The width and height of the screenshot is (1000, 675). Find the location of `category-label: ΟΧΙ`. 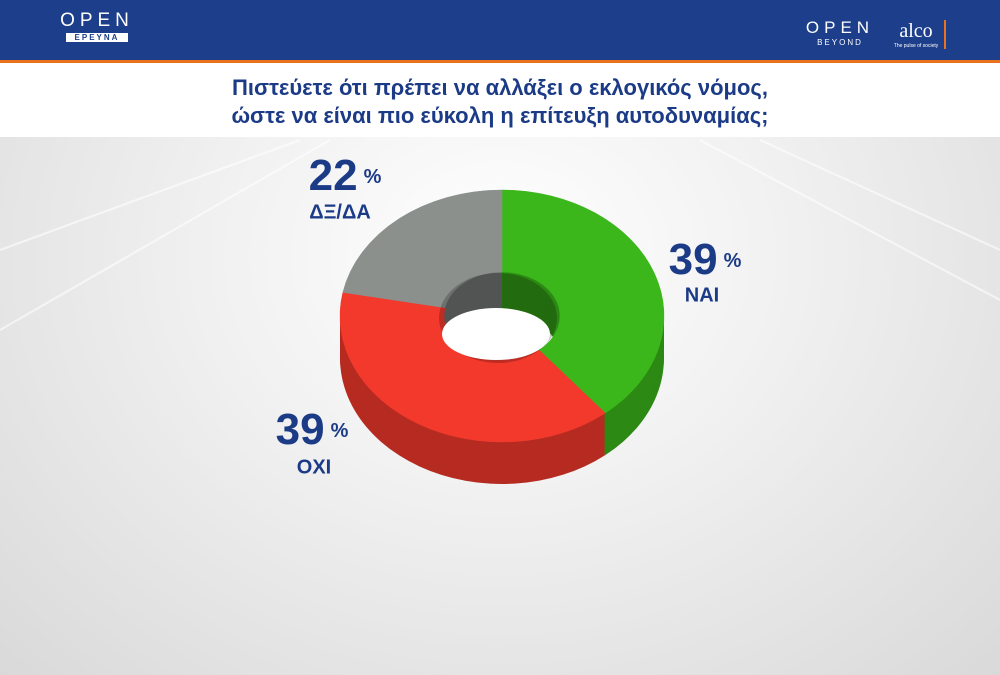

category-label: ΟΧΙ is located at coordinates (314, 467).